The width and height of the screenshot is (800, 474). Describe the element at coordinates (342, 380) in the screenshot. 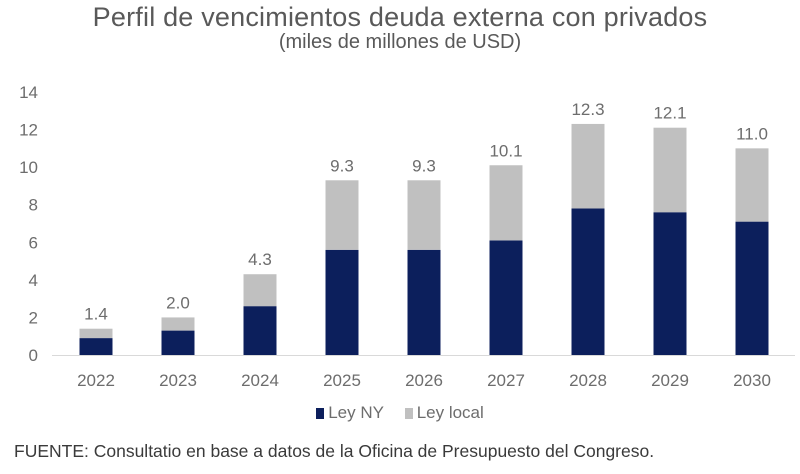

I see `x-tick-label: 2025` at that location.